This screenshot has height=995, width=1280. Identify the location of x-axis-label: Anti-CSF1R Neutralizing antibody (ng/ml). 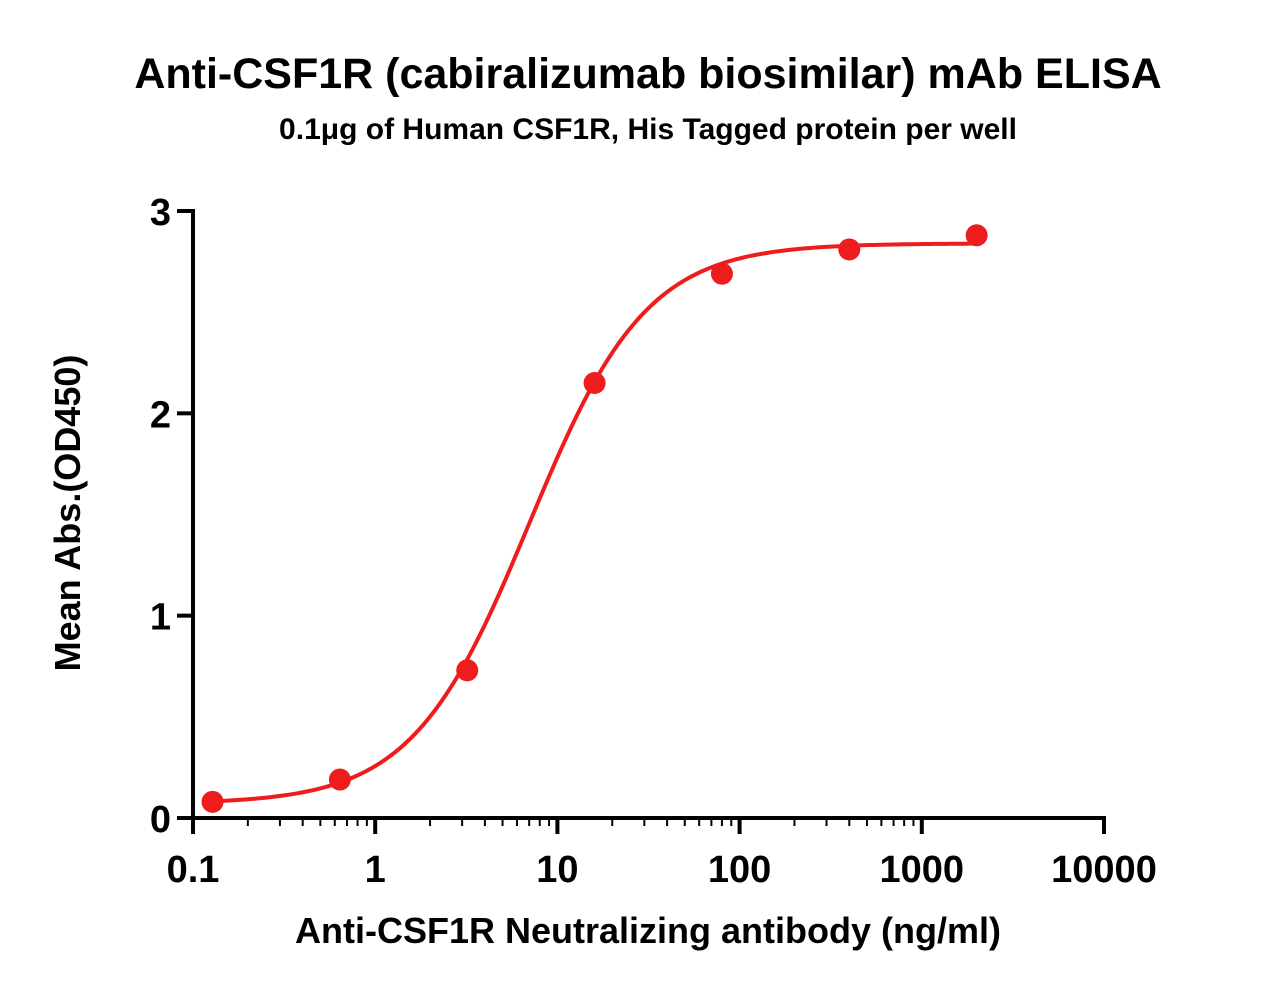
(648, 930).